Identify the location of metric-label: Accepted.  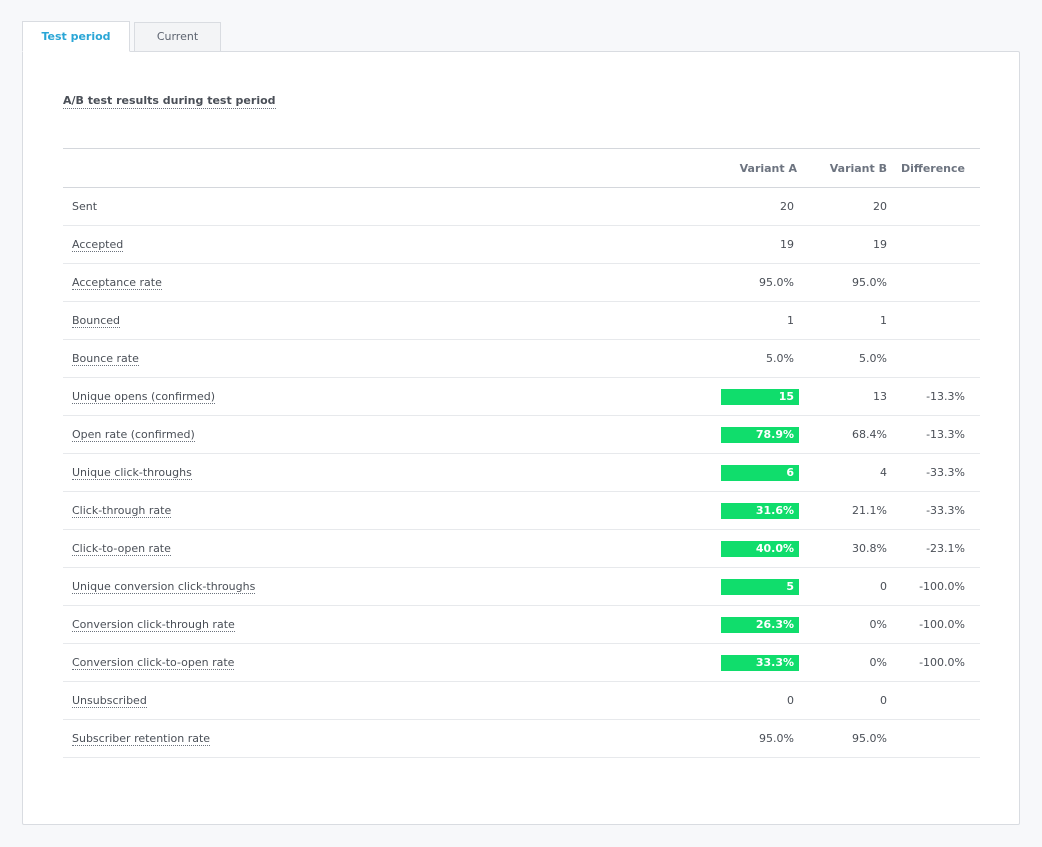
(98, 244).